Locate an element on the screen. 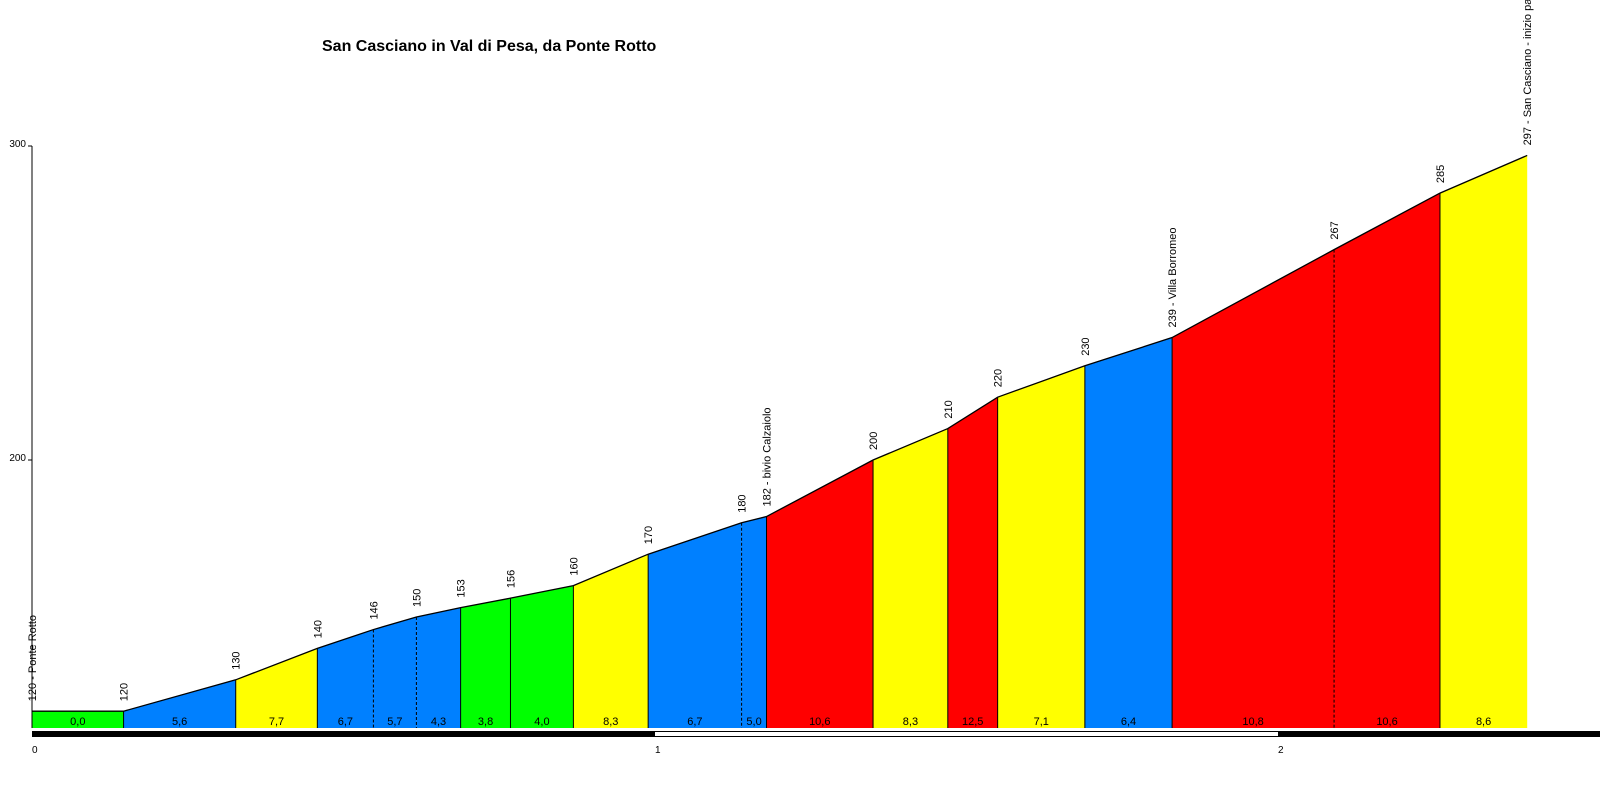 The height and width of the screenshot is (800, 1600). altitude-label-2: 120 is located at coordinates (125, 692).